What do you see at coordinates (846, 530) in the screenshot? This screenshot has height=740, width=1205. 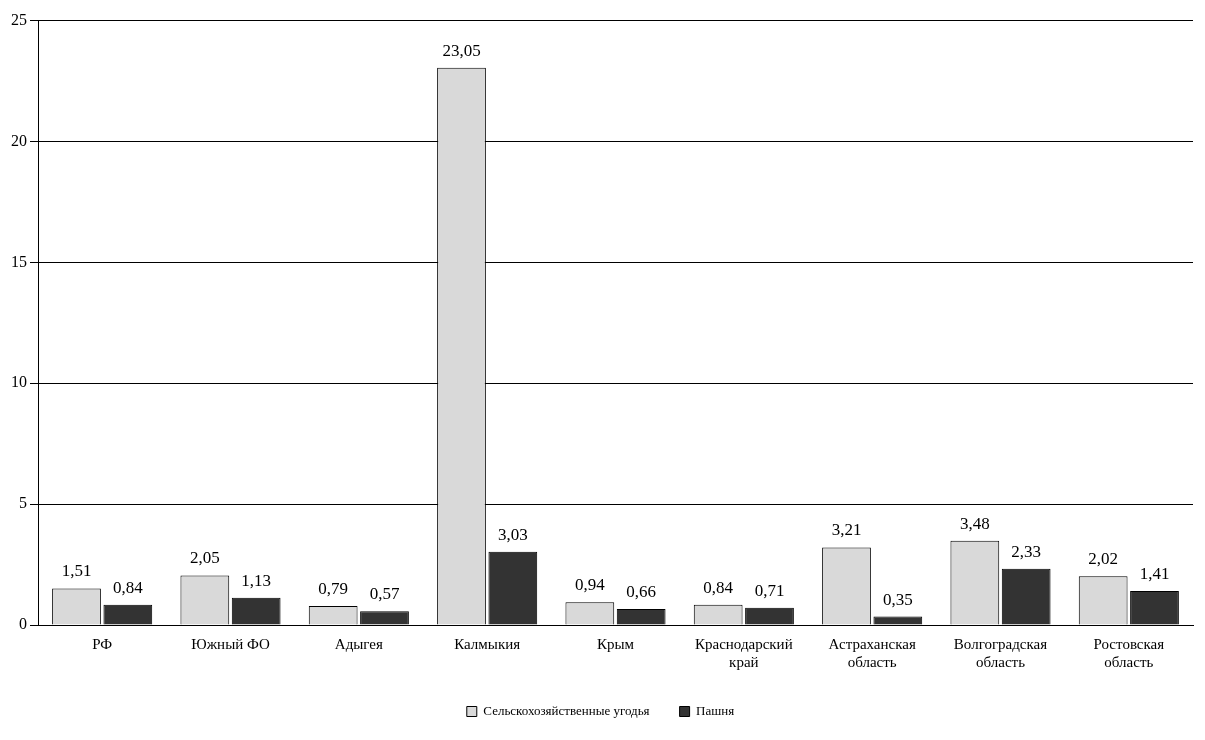 I see `data-label: 3,21` at bounding box center [846, 530].